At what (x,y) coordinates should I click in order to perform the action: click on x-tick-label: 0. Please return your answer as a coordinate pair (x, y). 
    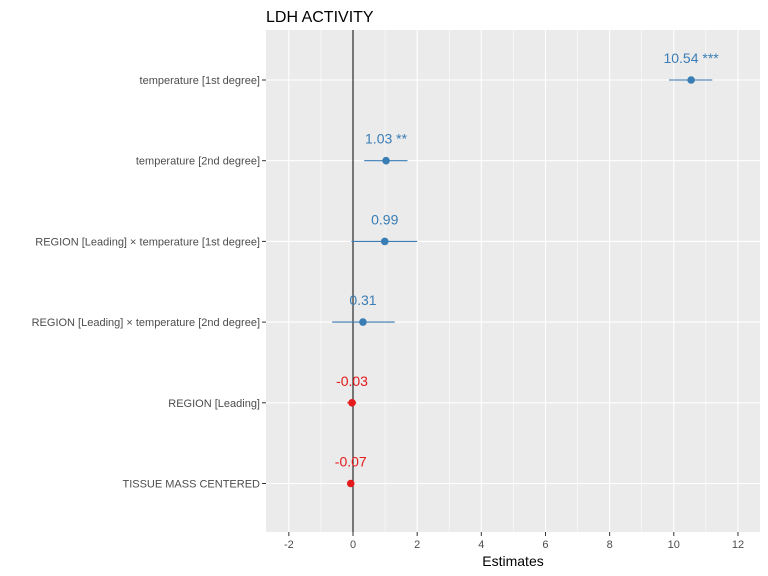
    Looking at the image, I should click on (353, 545).